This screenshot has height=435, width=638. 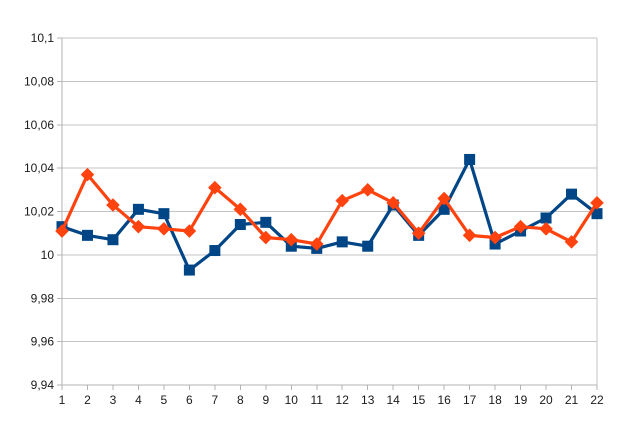 What do you see at coordinates (546, 400) in the screenshot?
I see `x-tick-label: 20` at bounding box center [546, 400].